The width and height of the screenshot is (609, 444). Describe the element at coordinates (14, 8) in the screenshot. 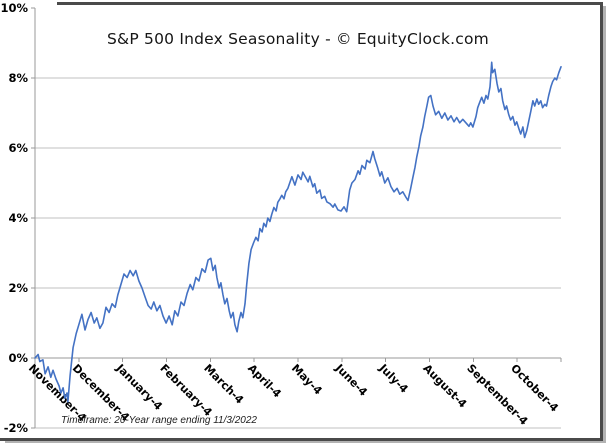

I see `y-tick-label: 10%` at that location.